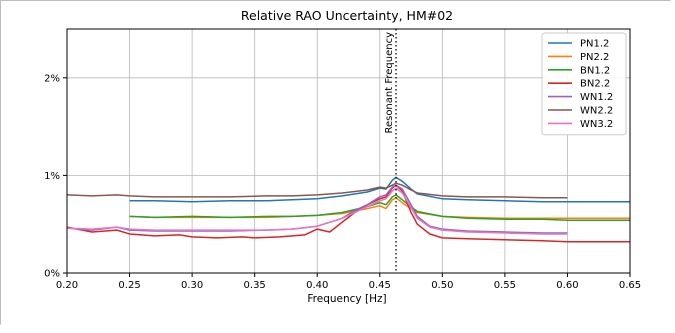 Image resolution: width=675 pixels, height=333 pixels. What do you see at coordinates (348, 282) in the screenshot?
I see `x-axis-ticks: 0.20 0.25 0.30 0.35 0.40 0.45 0.50 0.55 0.60 0.65` at bounding box center [348, 282].